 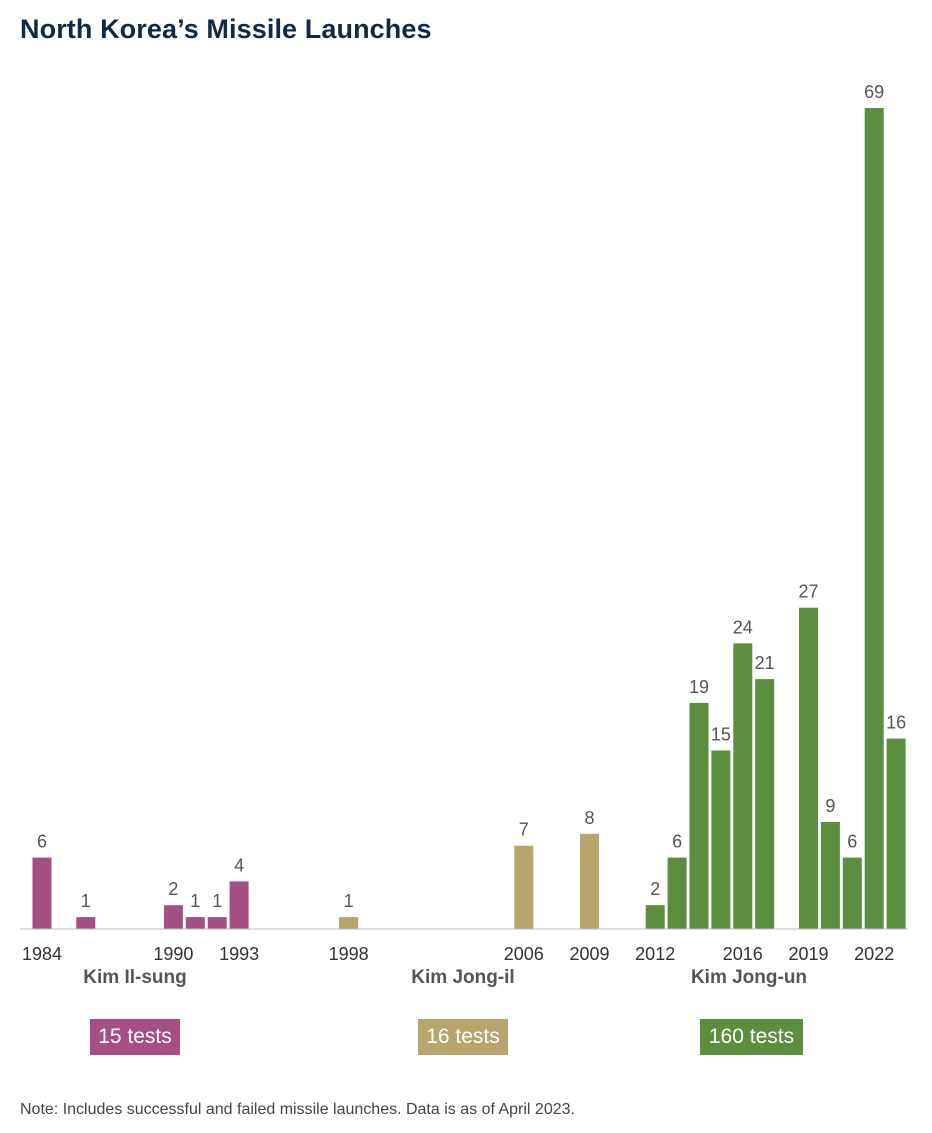 I want to click on bar-1991, so click(x=195, y=923).